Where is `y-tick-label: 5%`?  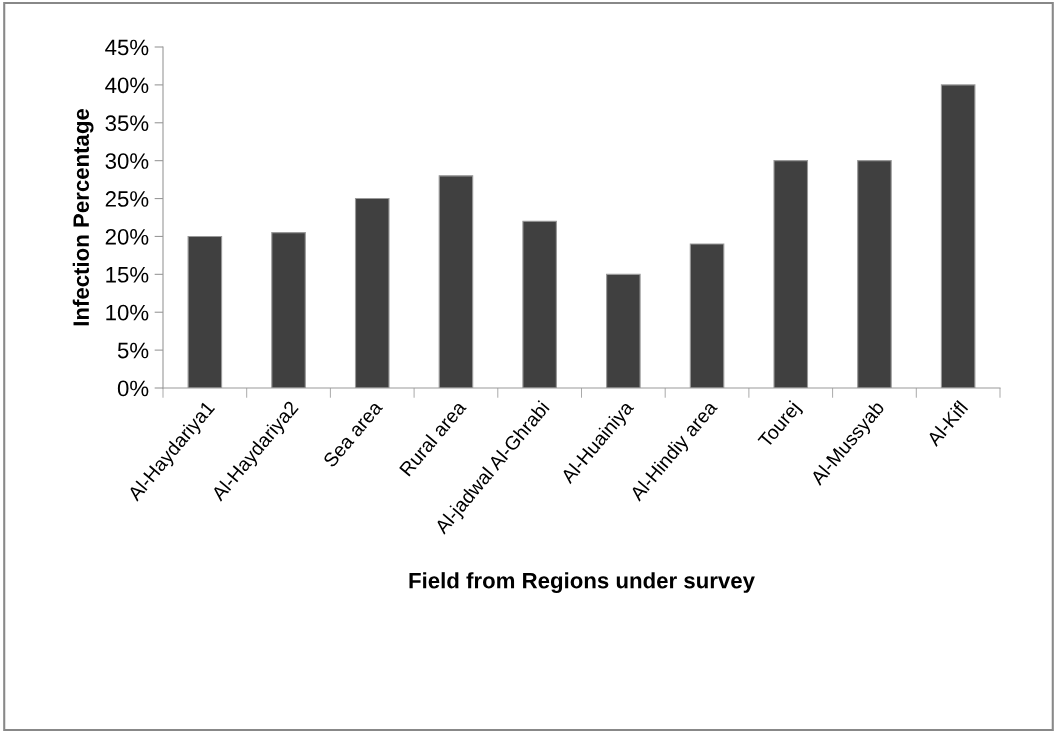 y-tick-label: 5% is located at coordinates (133, 350).